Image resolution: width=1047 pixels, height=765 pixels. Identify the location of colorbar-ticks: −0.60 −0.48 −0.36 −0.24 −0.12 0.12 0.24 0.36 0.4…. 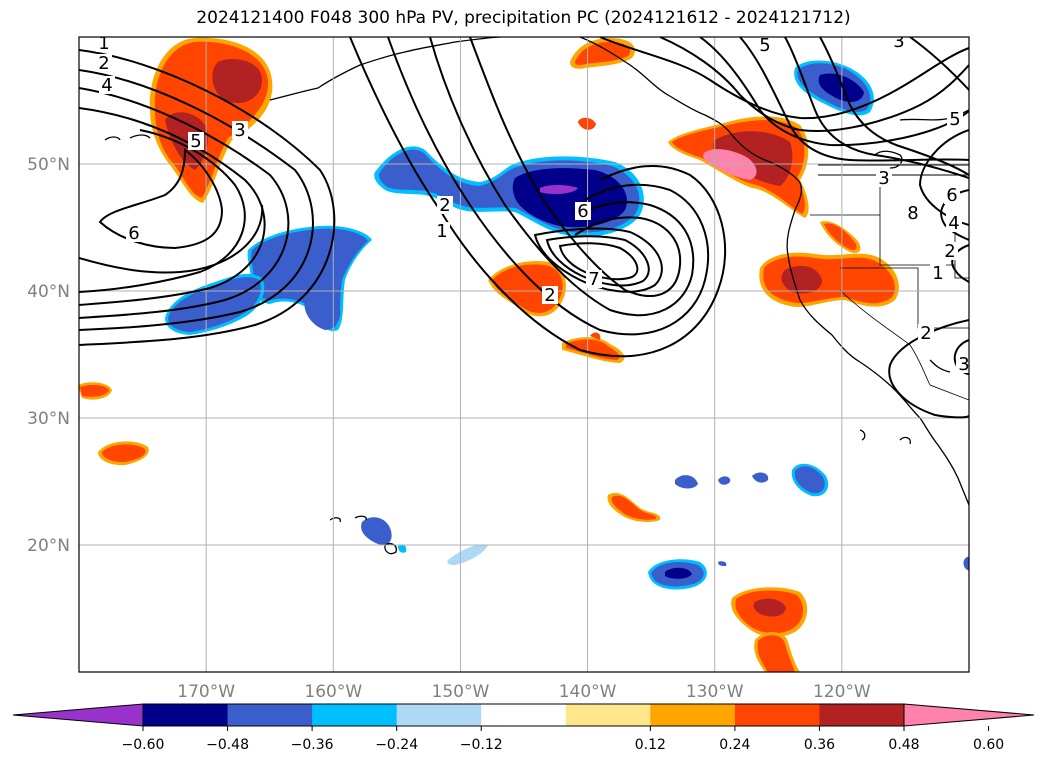
(563, 739).